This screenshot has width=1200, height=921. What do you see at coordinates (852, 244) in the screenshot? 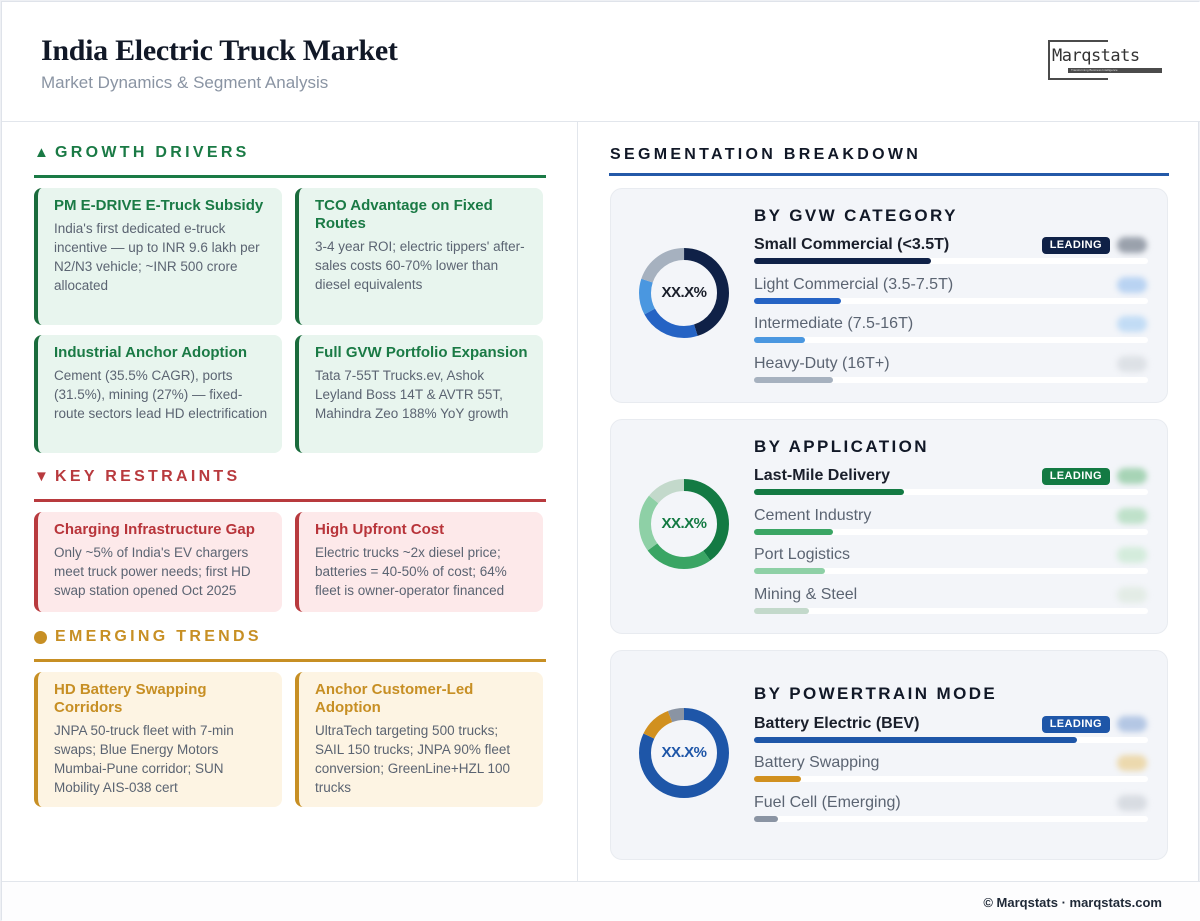
I see `segment-name: Small Commercial (<3.5T)` at bounding box center [852, 244].